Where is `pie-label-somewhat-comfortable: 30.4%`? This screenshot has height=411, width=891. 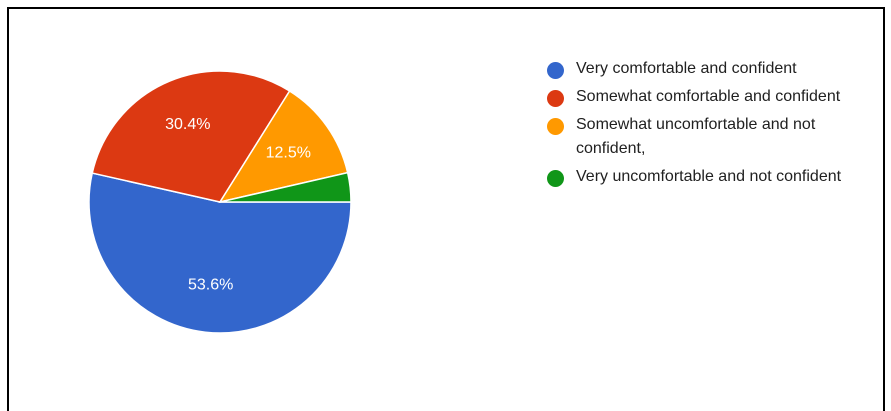 pie-label-somewhat-comfortable: 30.4% is located at coordinates (187, 124).